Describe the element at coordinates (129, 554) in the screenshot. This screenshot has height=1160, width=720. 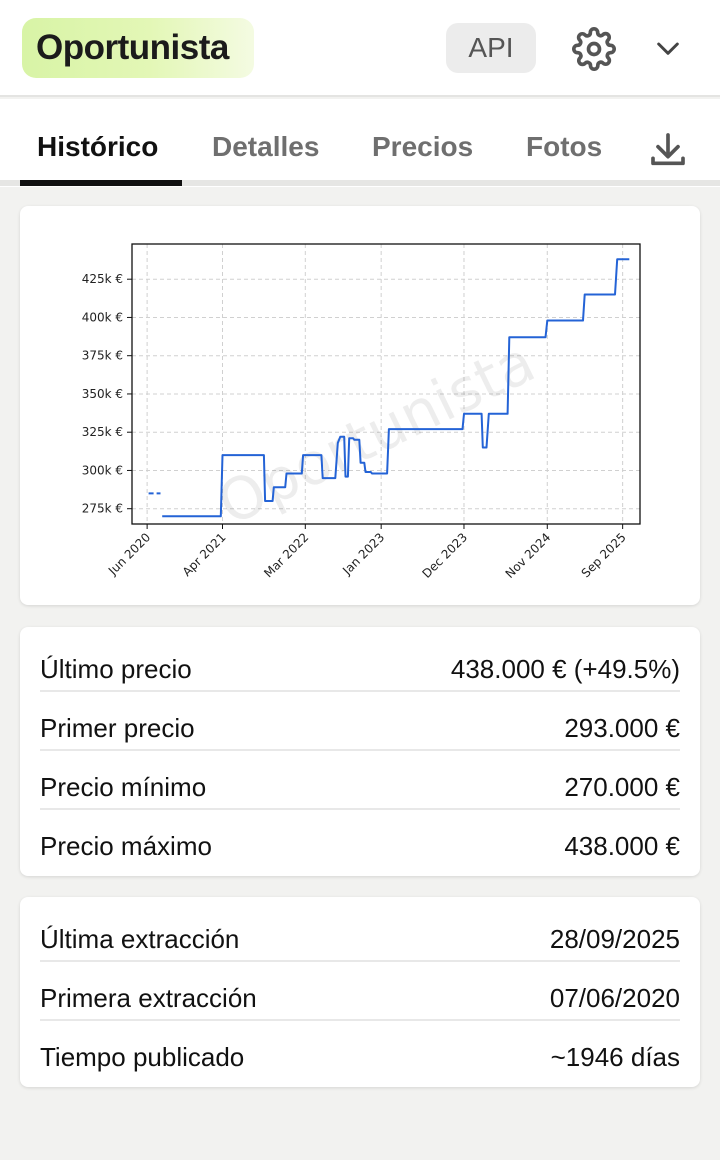
I see `x-tick-label: Jun 2020` at that location.